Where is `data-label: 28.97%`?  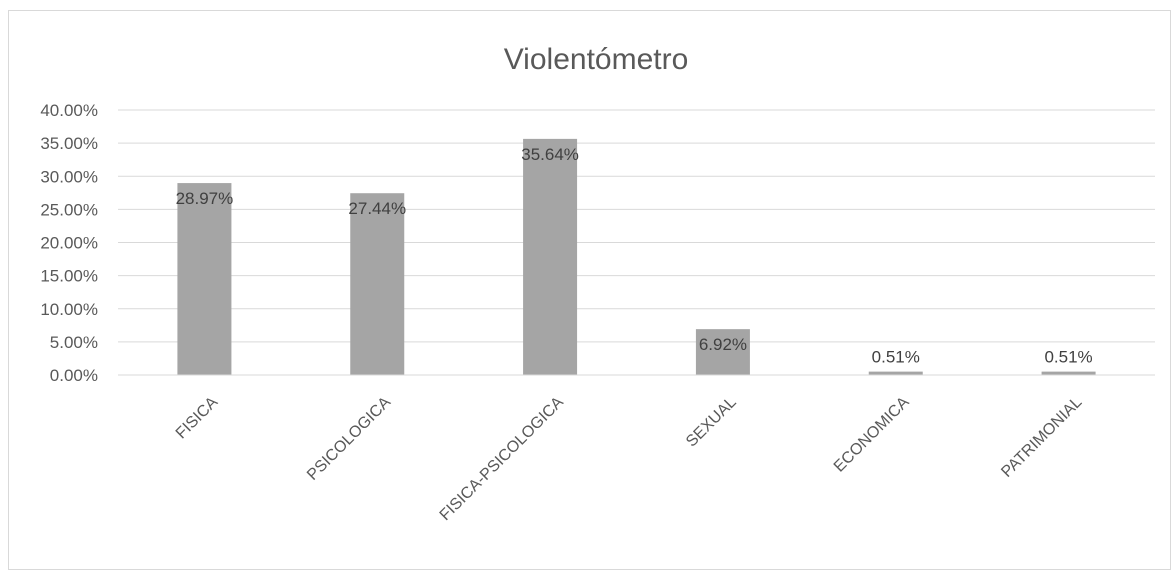 data-label: 28.97% is located at coordinates (205, 198).